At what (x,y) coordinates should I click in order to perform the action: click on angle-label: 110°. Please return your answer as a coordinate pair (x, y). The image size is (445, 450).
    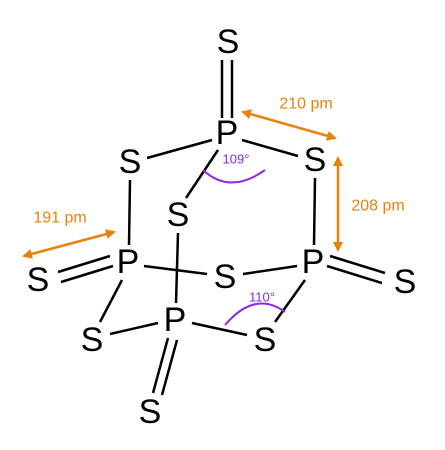
    Looking at the image, I should click on (262, 297).